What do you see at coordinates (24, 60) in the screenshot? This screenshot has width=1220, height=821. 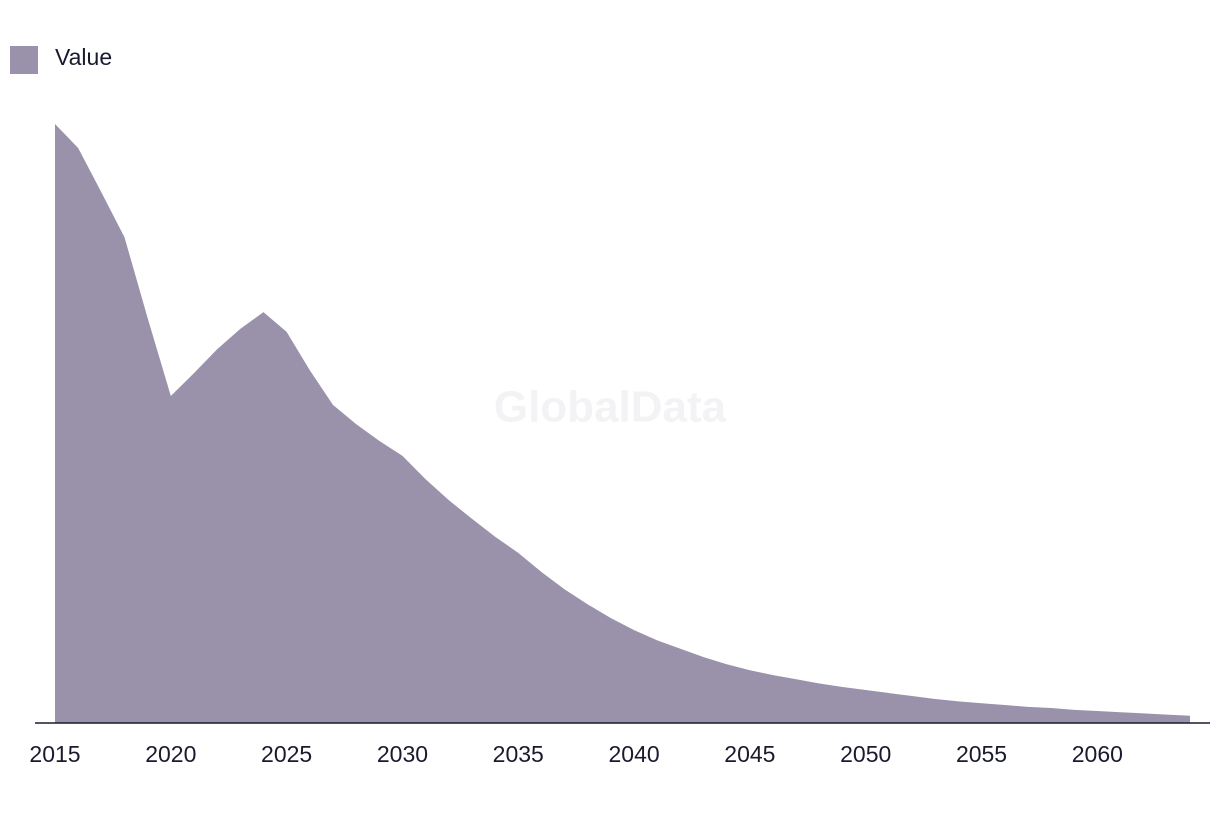 I see `legend-swatch` at bounding box center [24, 60].